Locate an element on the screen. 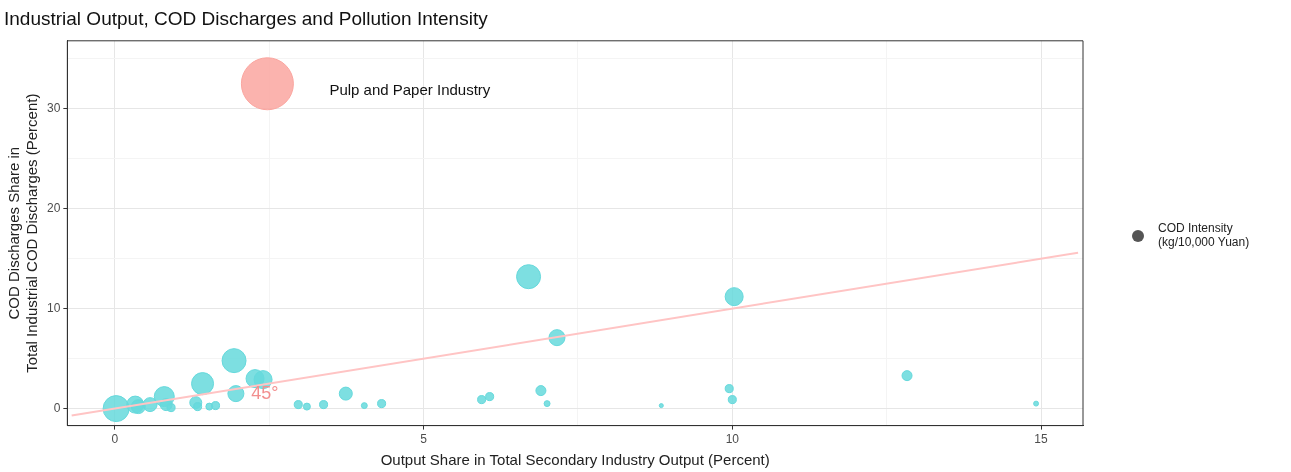 Image resolution: width=1291 pixels, height=472 pixels. y-tick-label: 30 is located at coordinates (53, 108).